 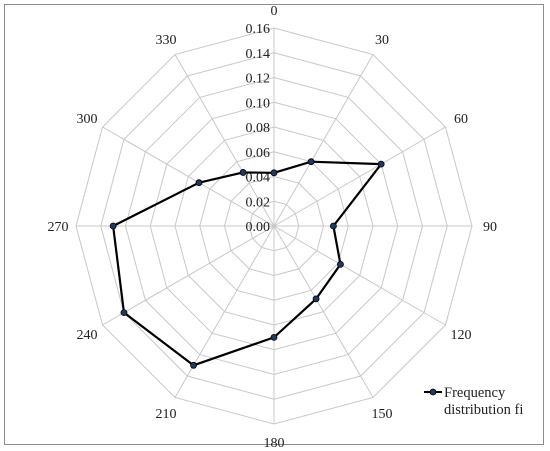 What do you see at coordinates (461, 335) in the screenshot?
I see `angle-label: 120` at bounding box center [461, 335].